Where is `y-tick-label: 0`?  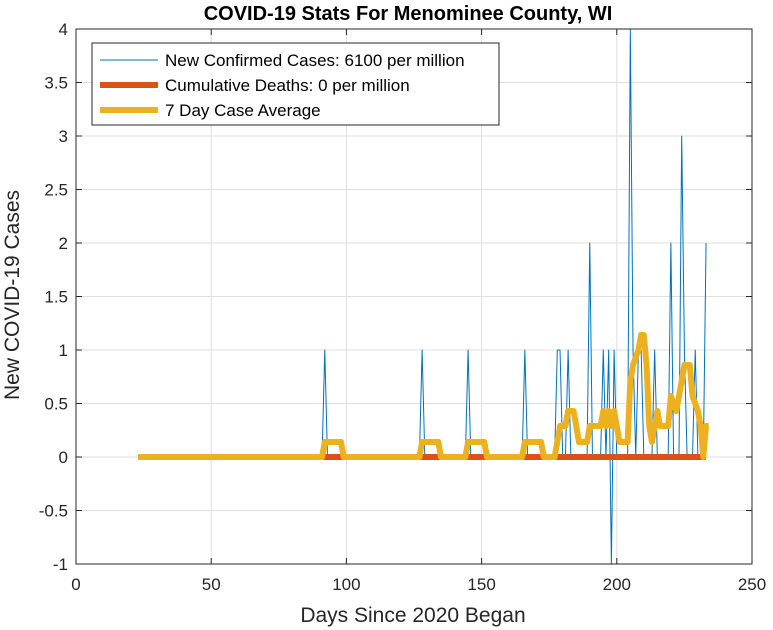
y-tick-label: 0 is located at coordinates (63, 457).